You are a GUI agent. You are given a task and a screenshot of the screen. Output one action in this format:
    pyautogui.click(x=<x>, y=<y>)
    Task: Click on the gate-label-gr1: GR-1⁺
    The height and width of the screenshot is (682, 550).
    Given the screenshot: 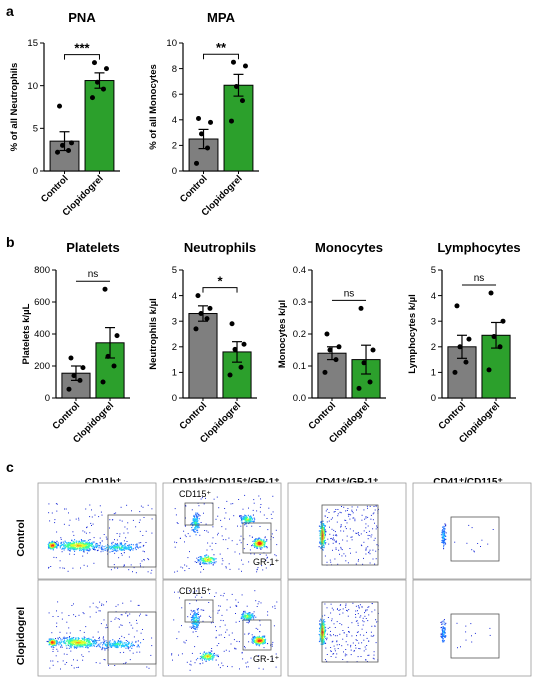 What is the action you would take?
    pyautogui.click(x=266, y=659)
    